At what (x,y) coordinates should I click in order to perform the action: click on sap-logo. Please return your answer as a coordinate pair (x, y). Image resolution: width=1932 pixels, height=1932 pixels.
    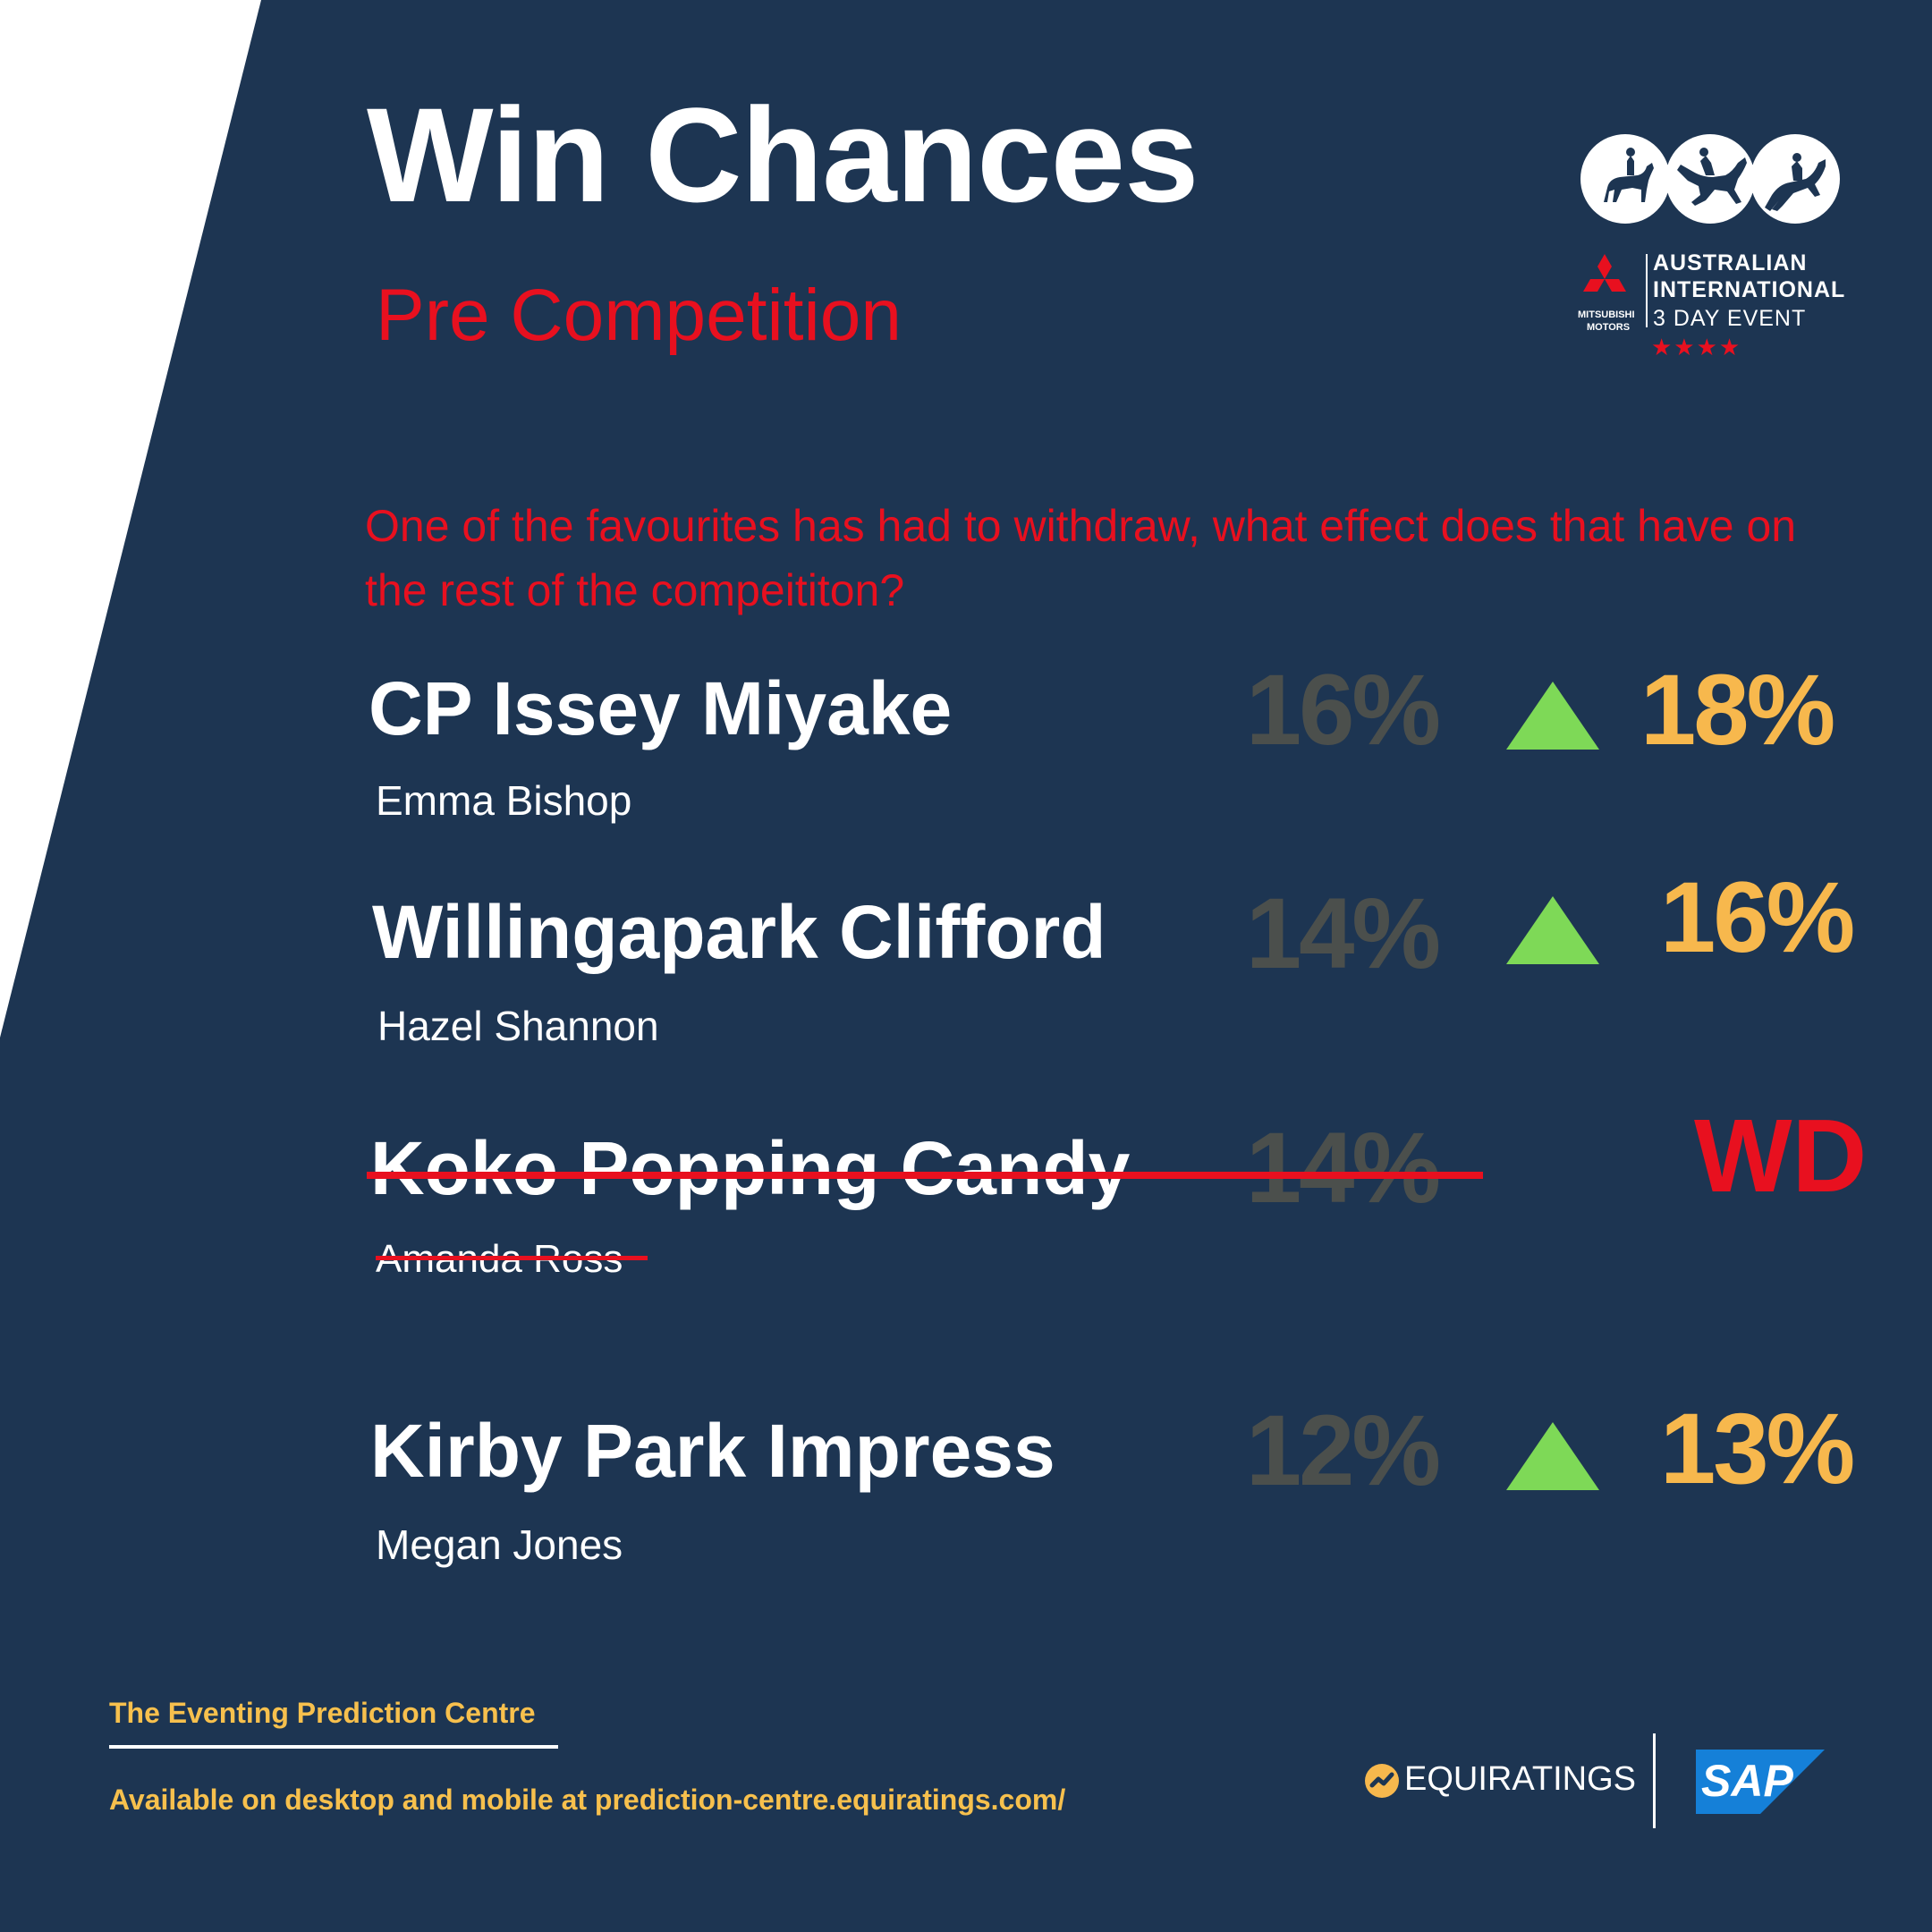
    Looking at the image, I should click on (1760, 1782).